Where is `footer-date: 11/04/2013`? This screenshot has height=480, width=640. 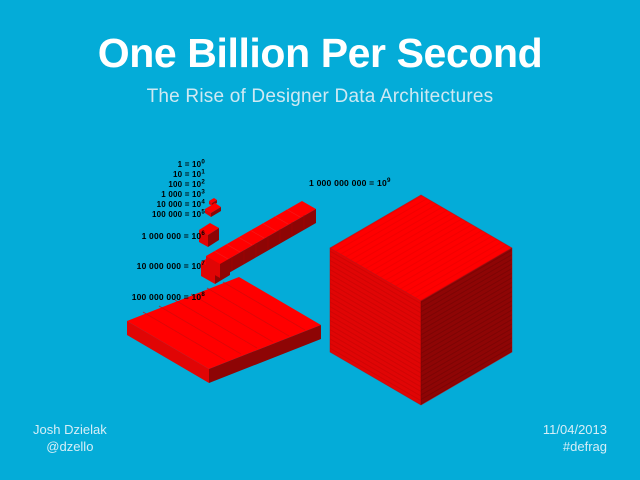
footer-date: 11/04/2013 is located at coordinates (574, 429).